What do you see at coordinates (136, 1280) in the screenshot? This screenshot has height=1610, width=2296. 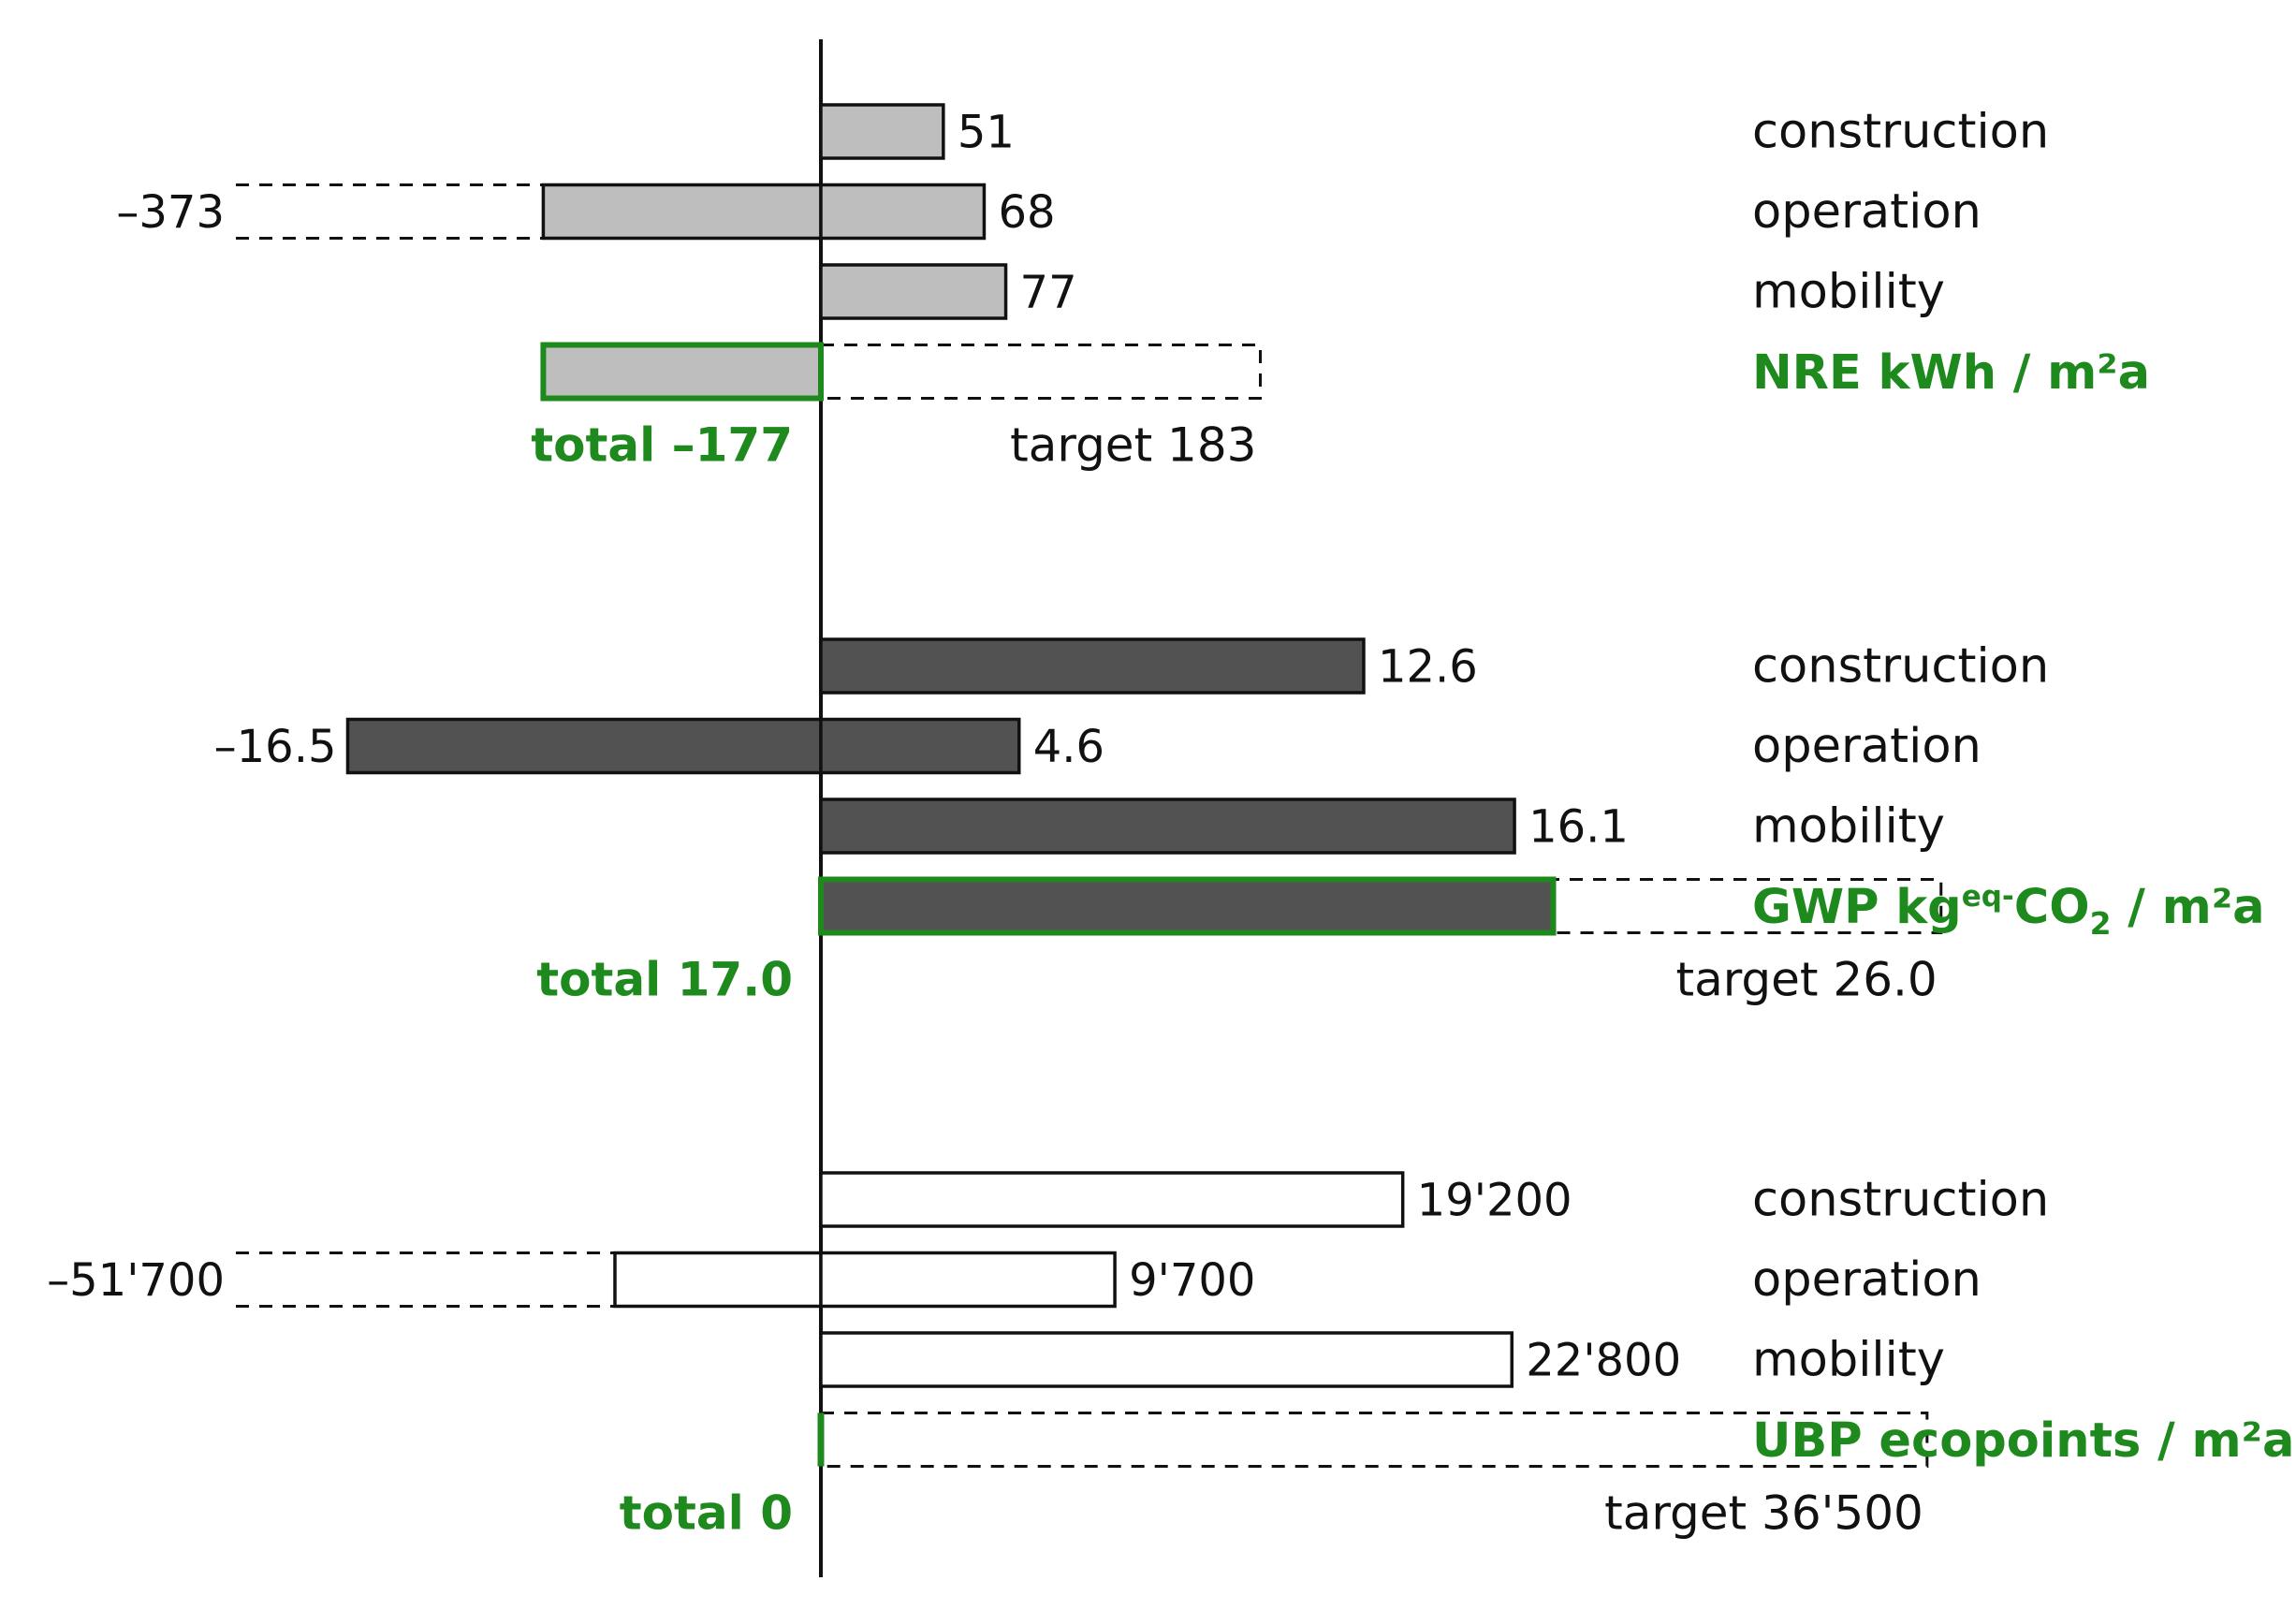 I see `ubp-operation-negative-value: –51'700` at bounding box center [136, 1280].